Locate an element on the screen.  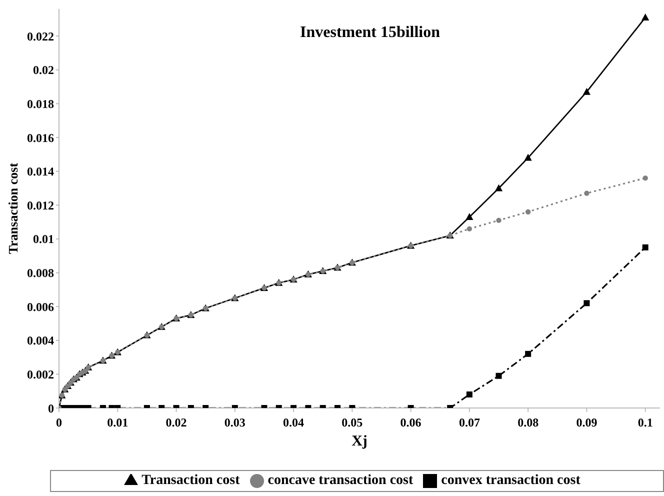
y-tick-label: 0.016 is located at coordinates (40, 137).